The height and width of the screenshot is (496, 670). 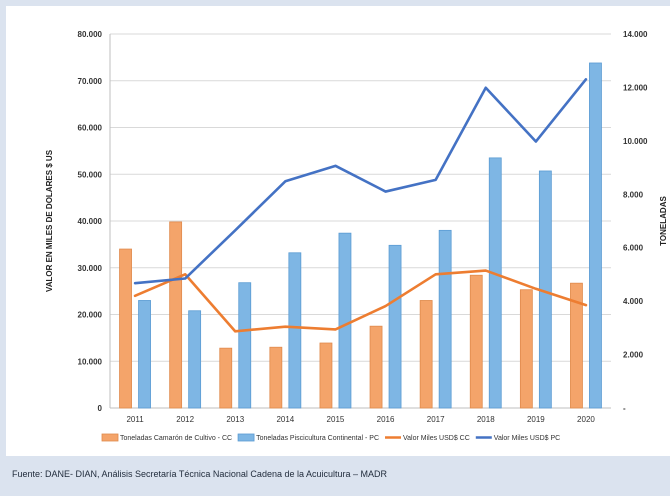 What do you see at coordinates (135, 419) in the screenshot?
I see `x-tick-label: 2011` at bounding box center [135, 419].